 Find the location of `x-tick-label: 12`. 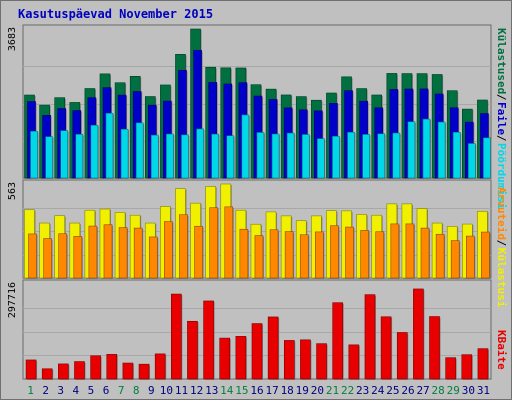

x-tick-label: 12 is located at coordinates (196, 390).